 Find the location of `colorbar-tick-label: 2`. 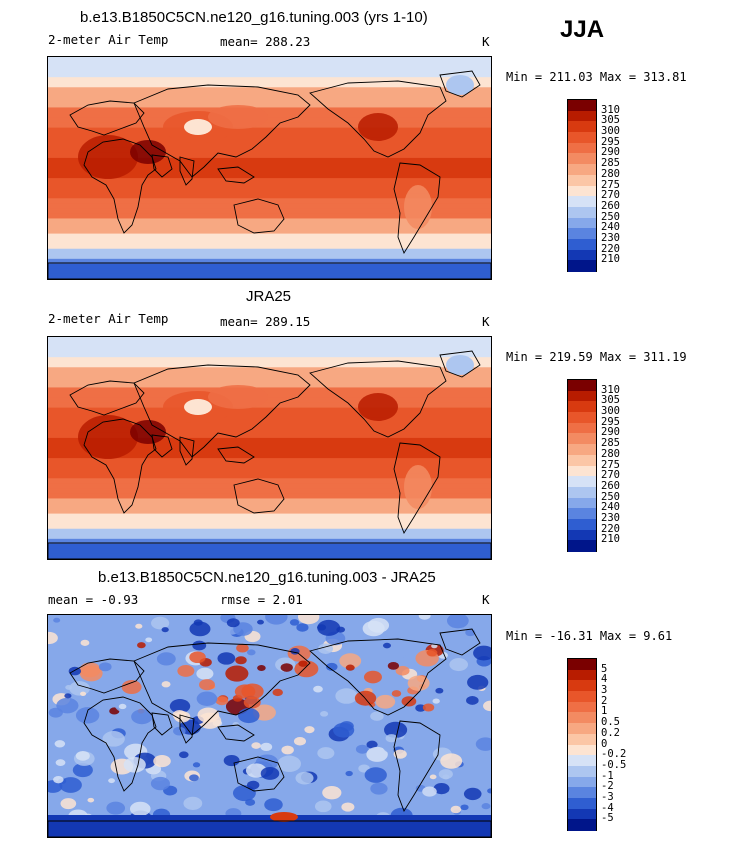

colorbar-tick-label: 2 is located at coordinates (604, 700).